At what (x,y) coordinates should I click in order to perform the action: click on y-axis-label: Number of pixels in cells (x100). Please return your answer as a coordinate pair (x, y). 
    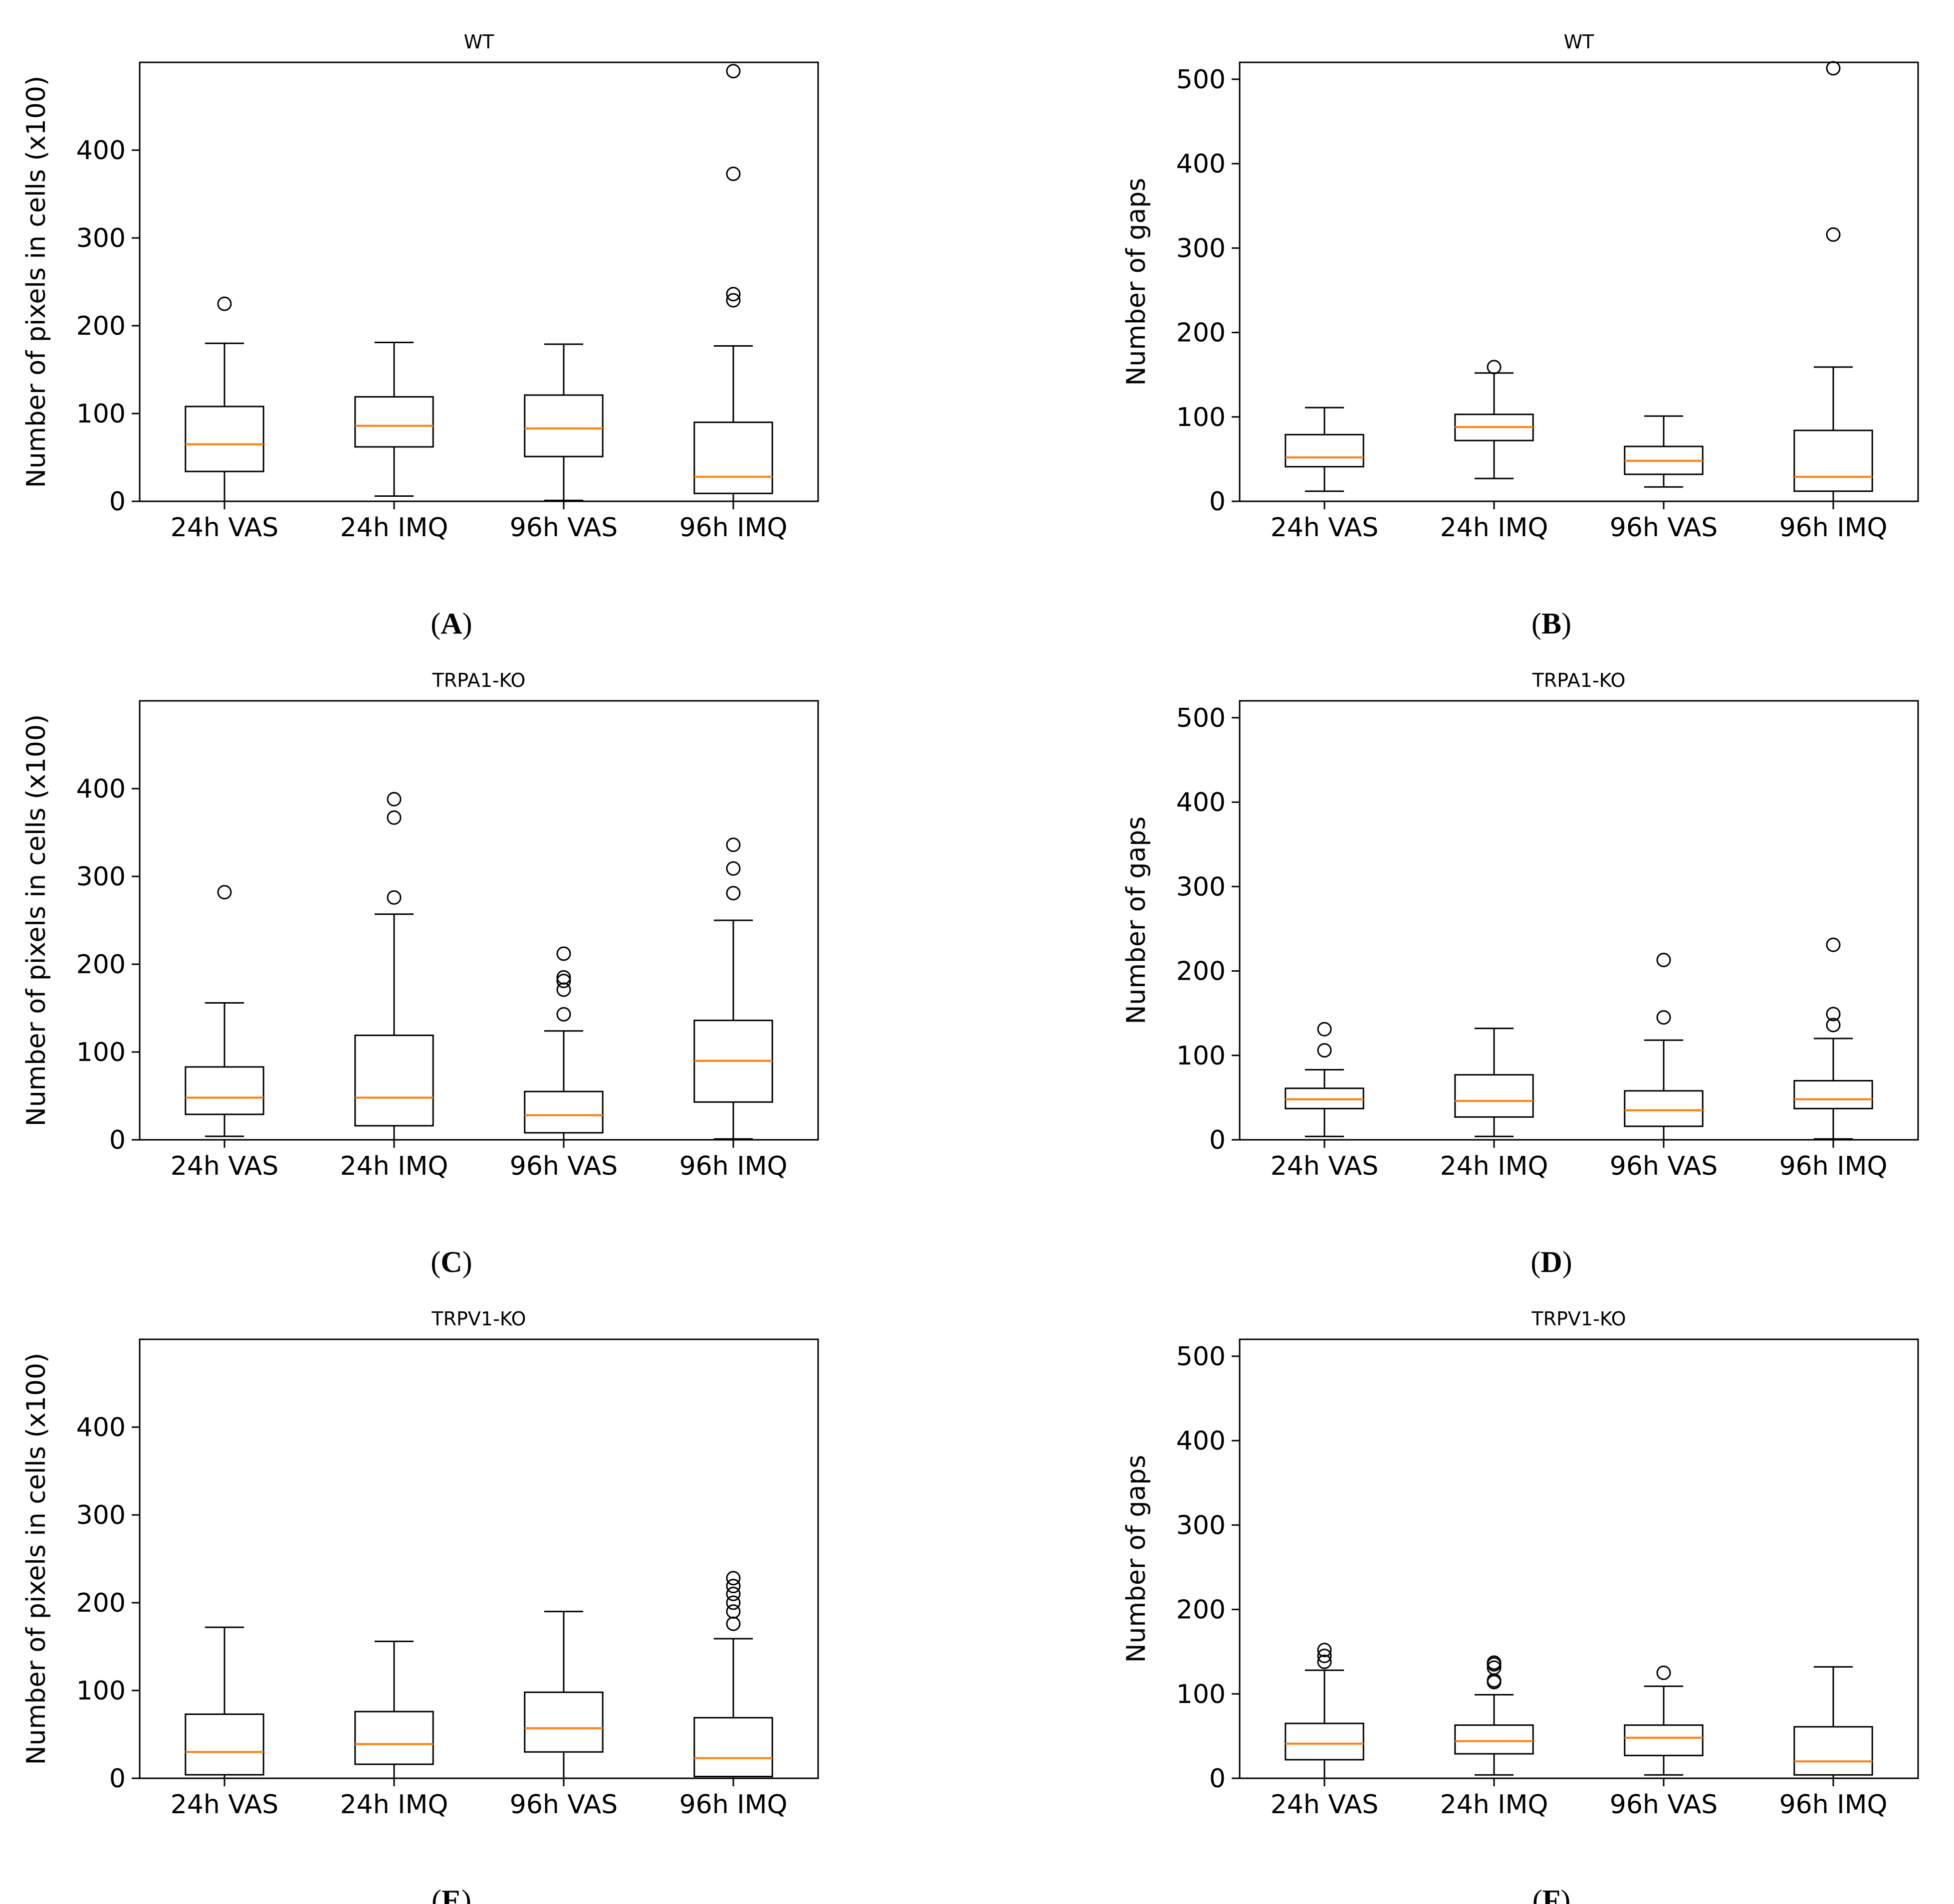
    Looking at the image, I should click on (36, 282).